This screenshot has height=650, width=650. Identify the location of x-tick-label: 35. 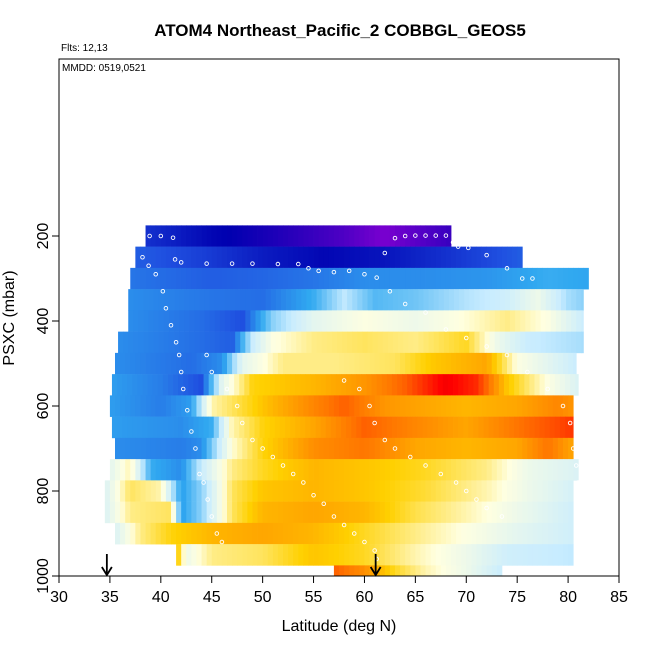
(110, 597).